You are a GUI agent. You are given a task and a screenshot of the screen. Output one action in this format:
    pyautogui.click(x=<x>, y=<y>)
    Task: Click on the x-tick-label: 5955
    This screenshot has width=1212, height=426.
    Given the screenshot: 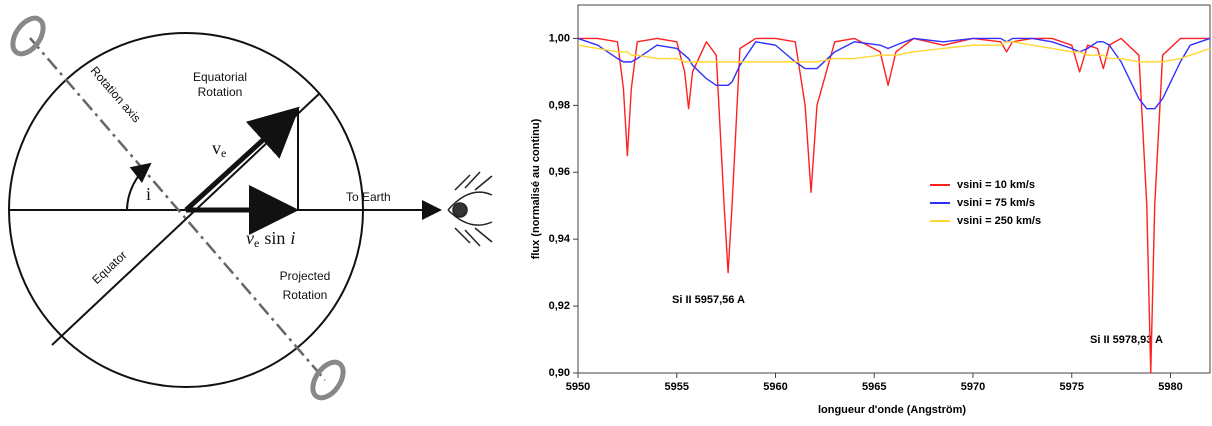 What is the action you would take?
    pyautogui.click(x=677, y=387)
    